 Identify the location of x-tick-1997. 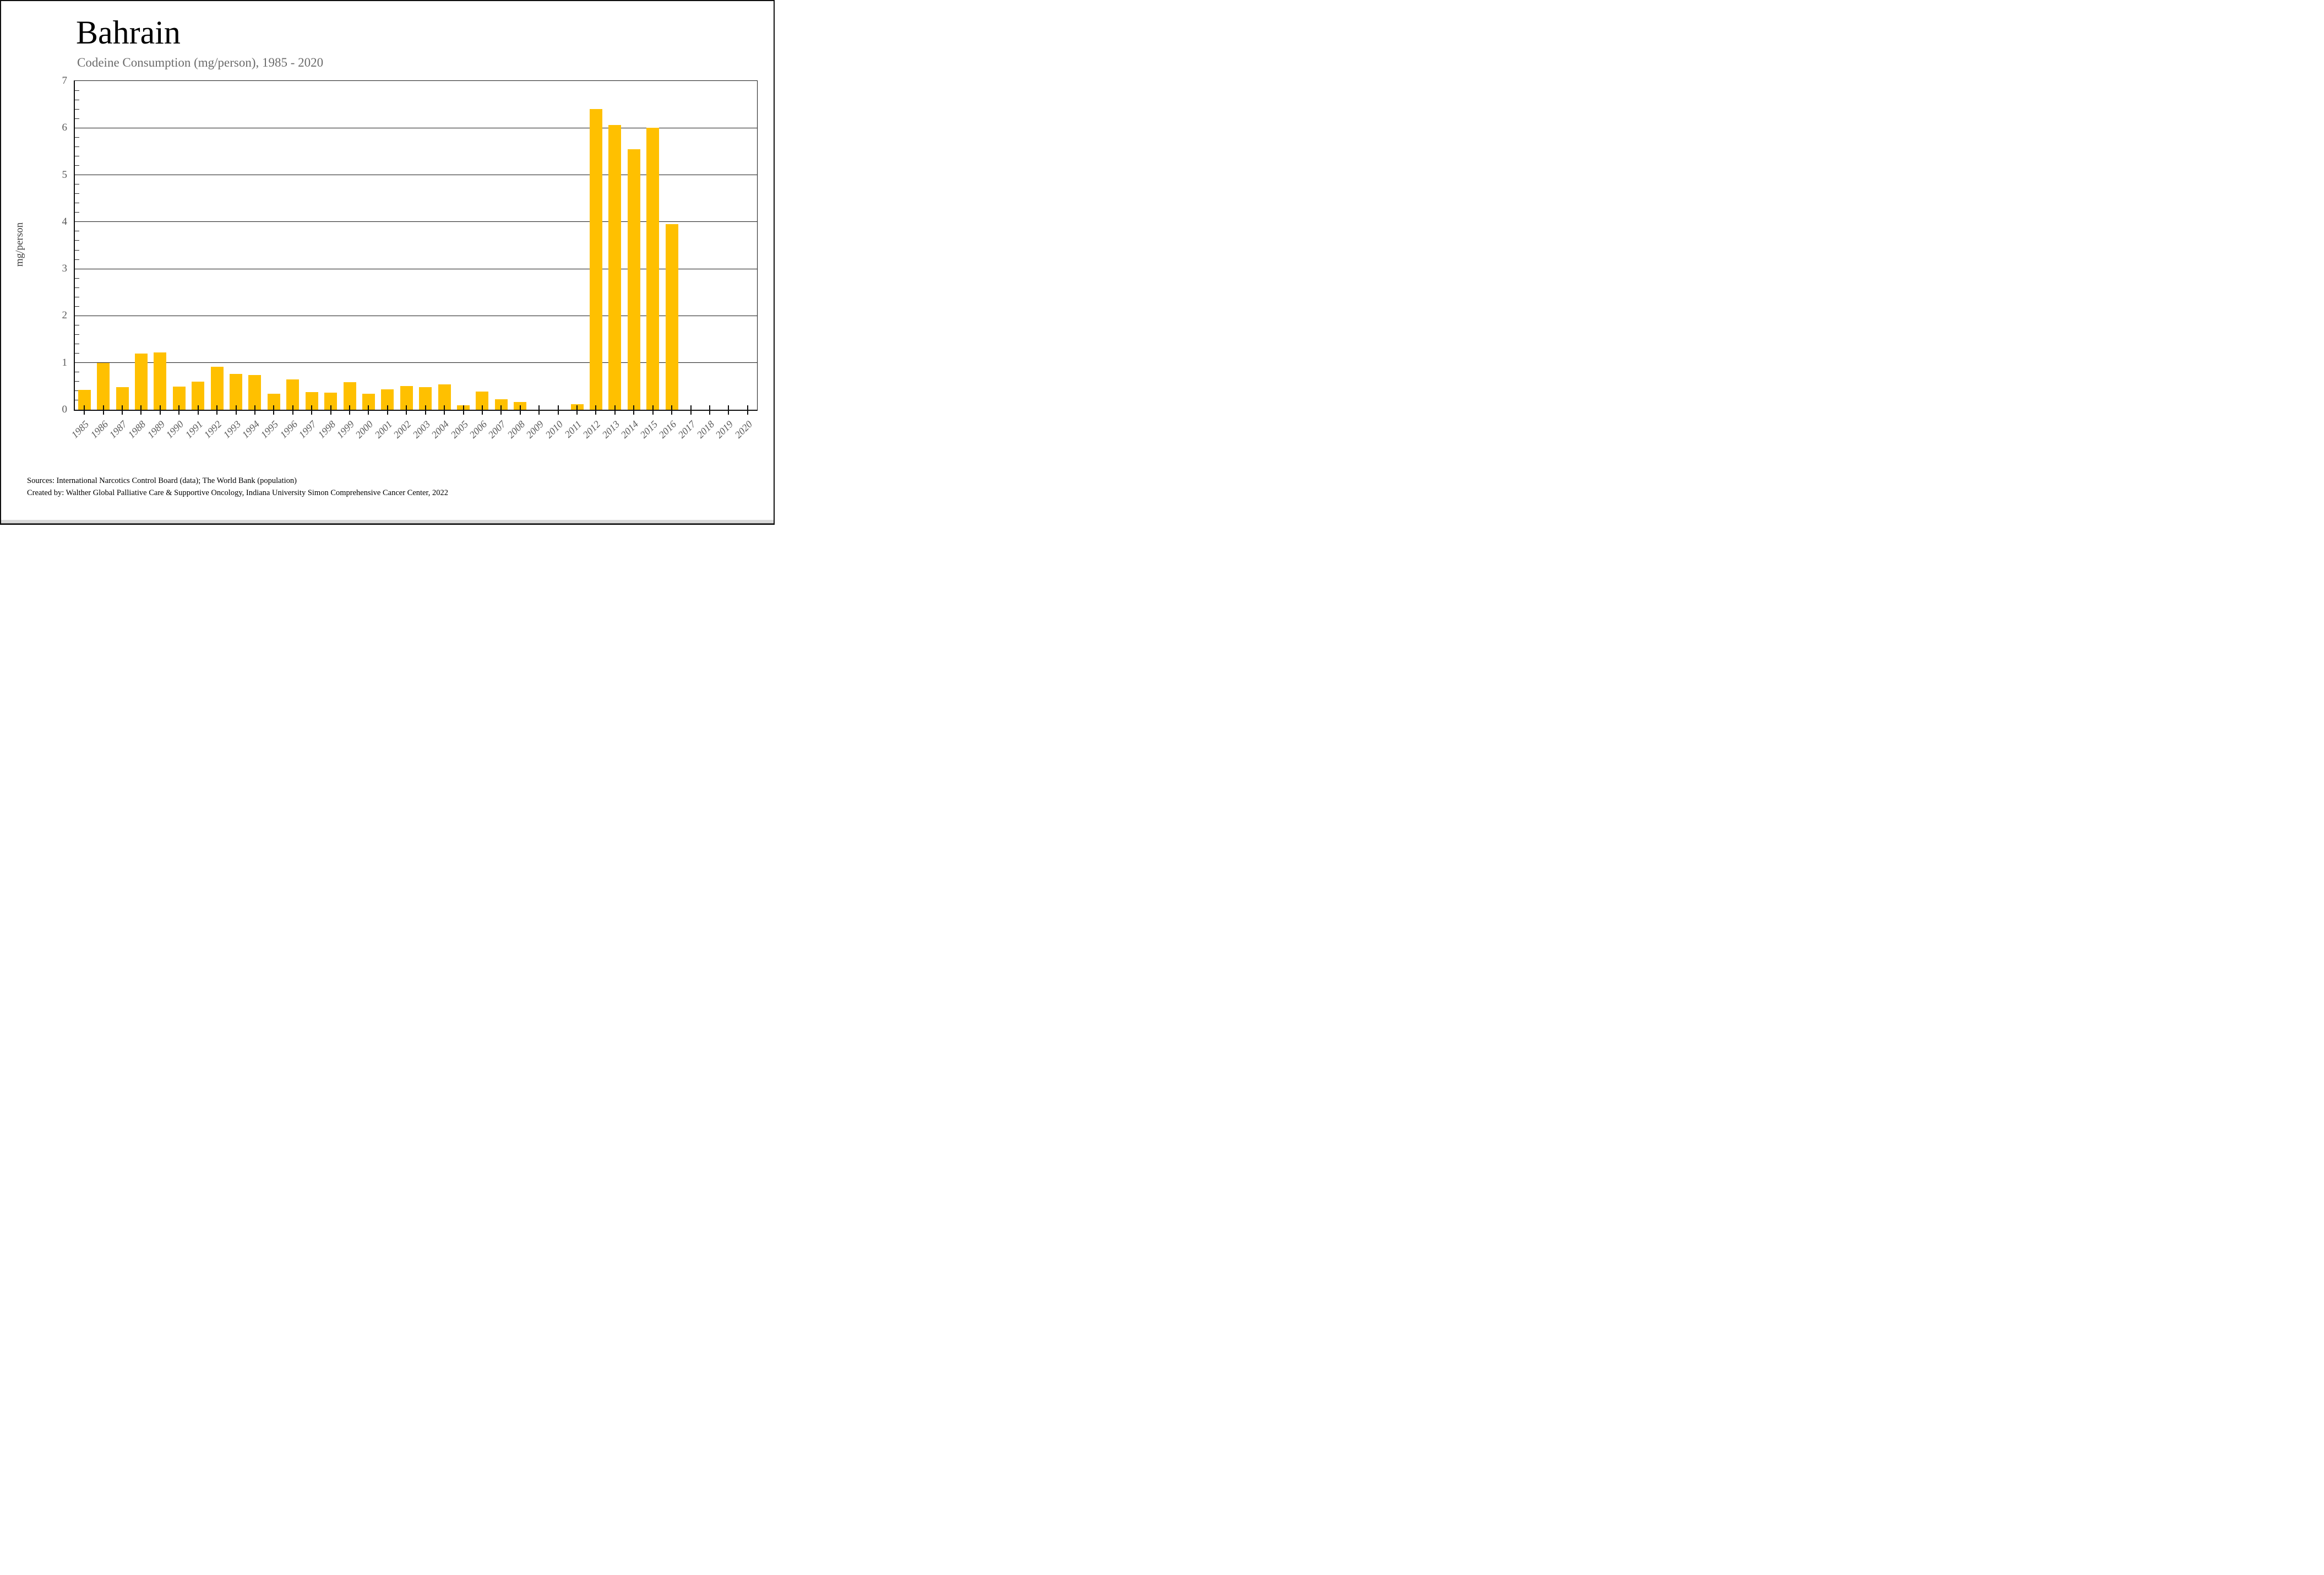
(312, 410).